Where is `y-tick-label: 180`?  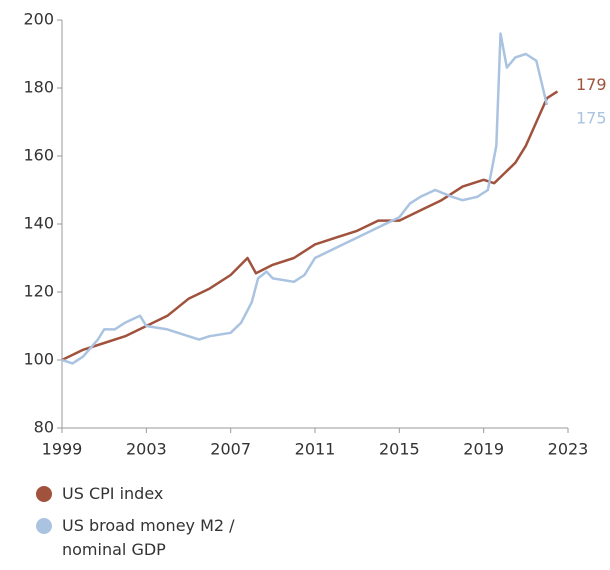 y-tick-label: 180 is located at coordinates (38, 87).